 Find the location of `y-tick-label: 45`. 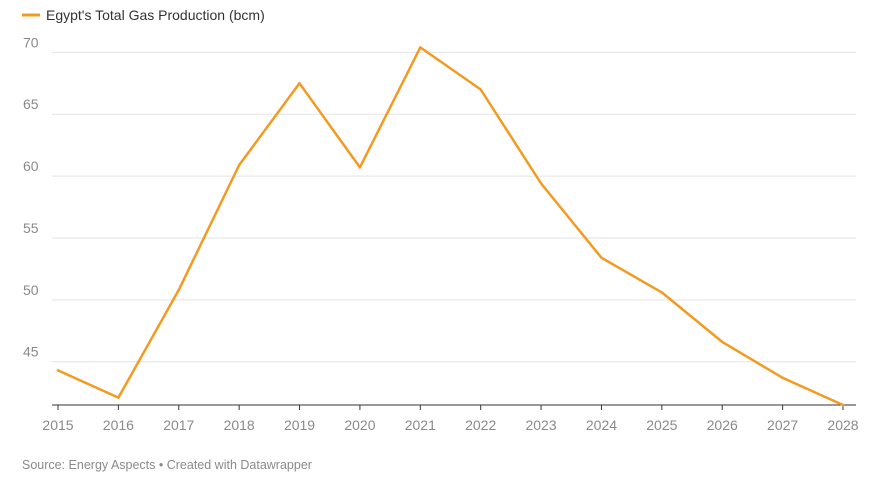

y-tick-label: 45 is located at coordinates (31, 352).